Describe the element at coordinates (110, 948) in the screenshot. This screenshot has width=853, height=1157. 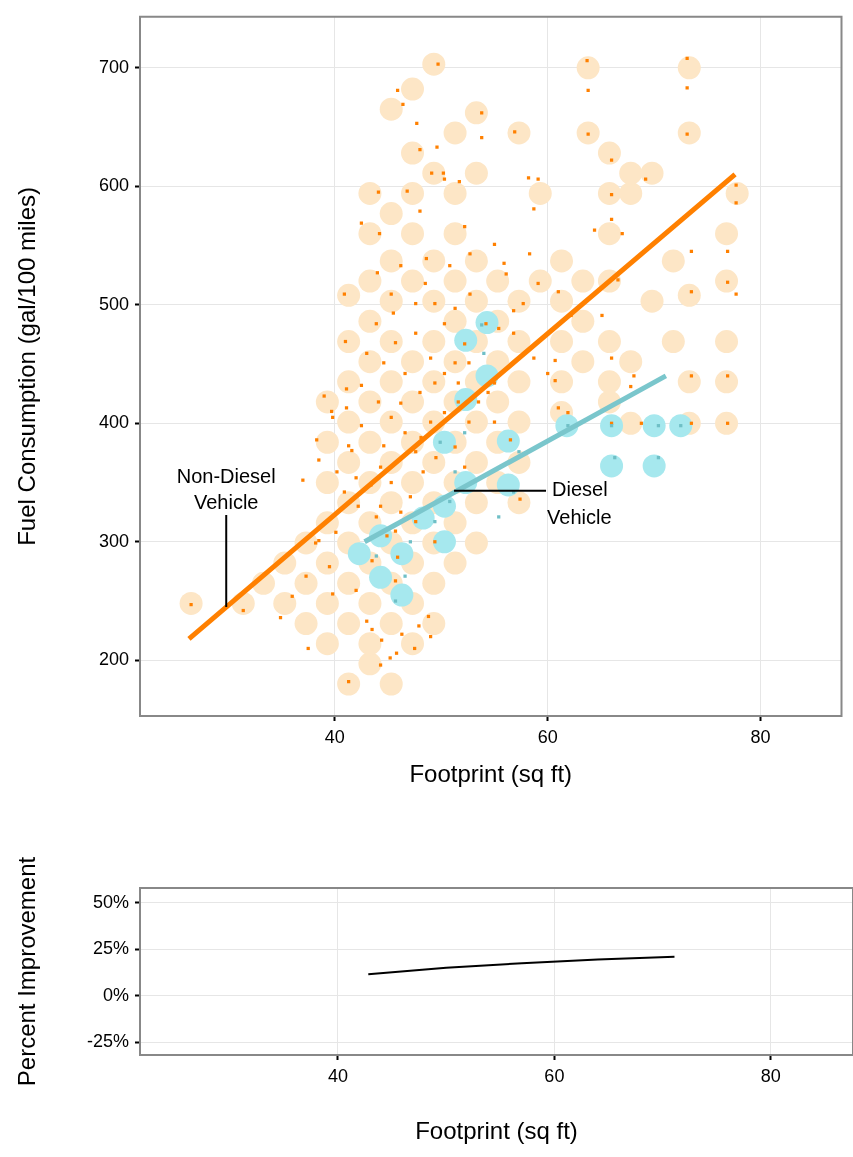
I see `y-tick-label: 25%` at that location.